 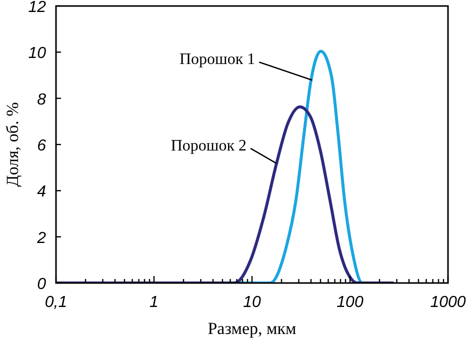 What do you see at coordinates (218, 59) in the screenshot?
I see `annotation: Порошок 1` at bounding box center [218, 59].